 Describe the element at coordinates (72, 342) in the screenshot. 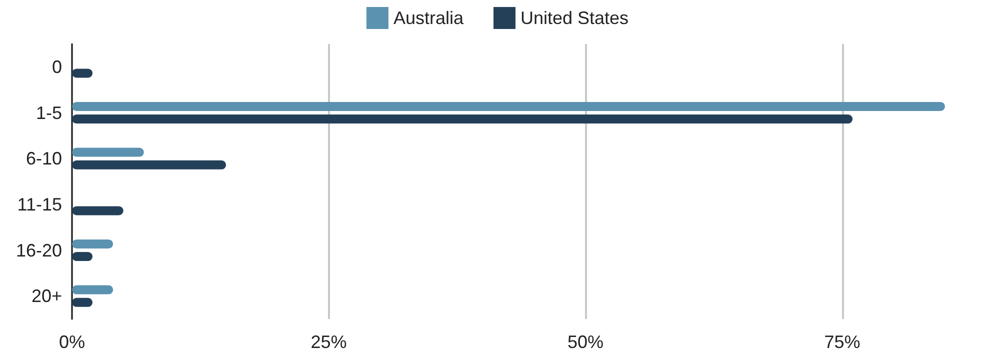

I see `x-tick-label: 0%` at that location.